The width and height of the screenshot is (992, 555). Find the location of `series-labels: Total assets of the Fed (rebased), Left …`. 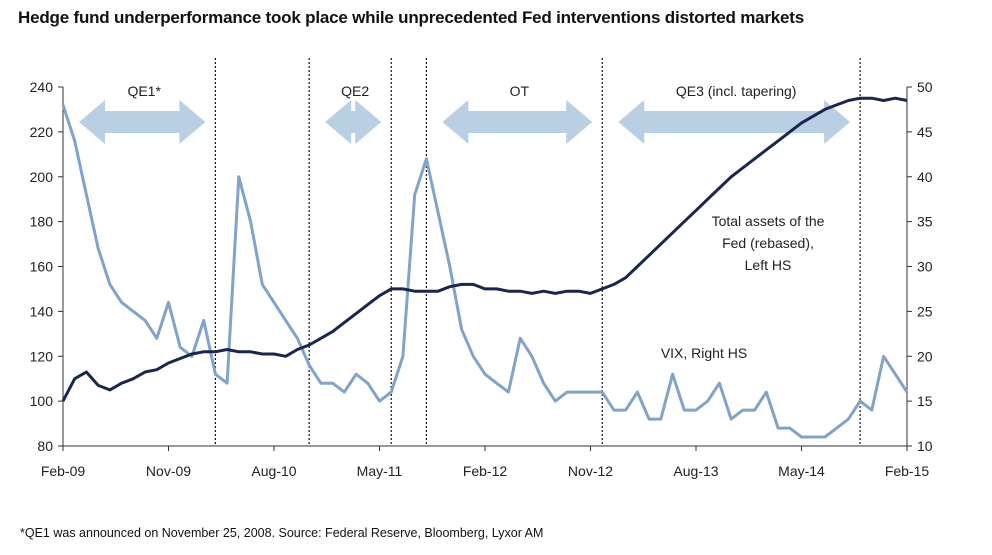

series-labels: Total assets of the Fed (rebased), Left … is located at coordinates (743, 287).